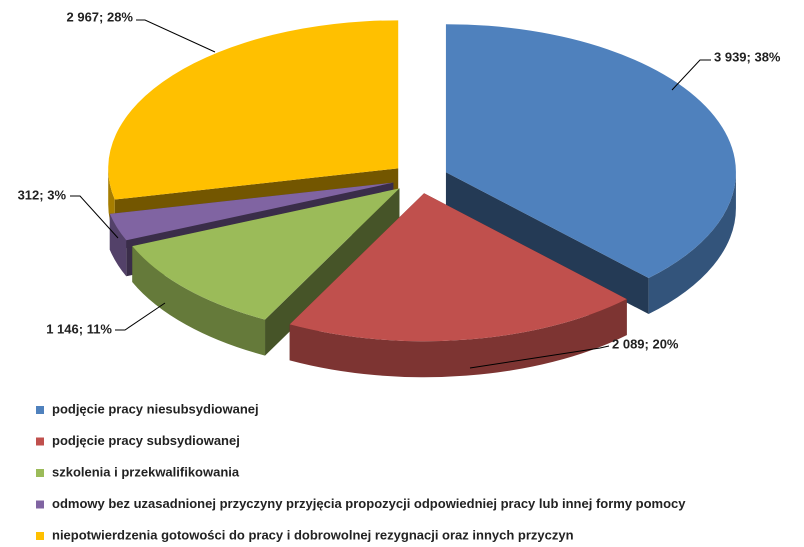 This screenshot has height=547, width=804. Describe the element at coordinates (645, 343) in the screenshot. I see `data-label: 2 089; 20%` at that location.